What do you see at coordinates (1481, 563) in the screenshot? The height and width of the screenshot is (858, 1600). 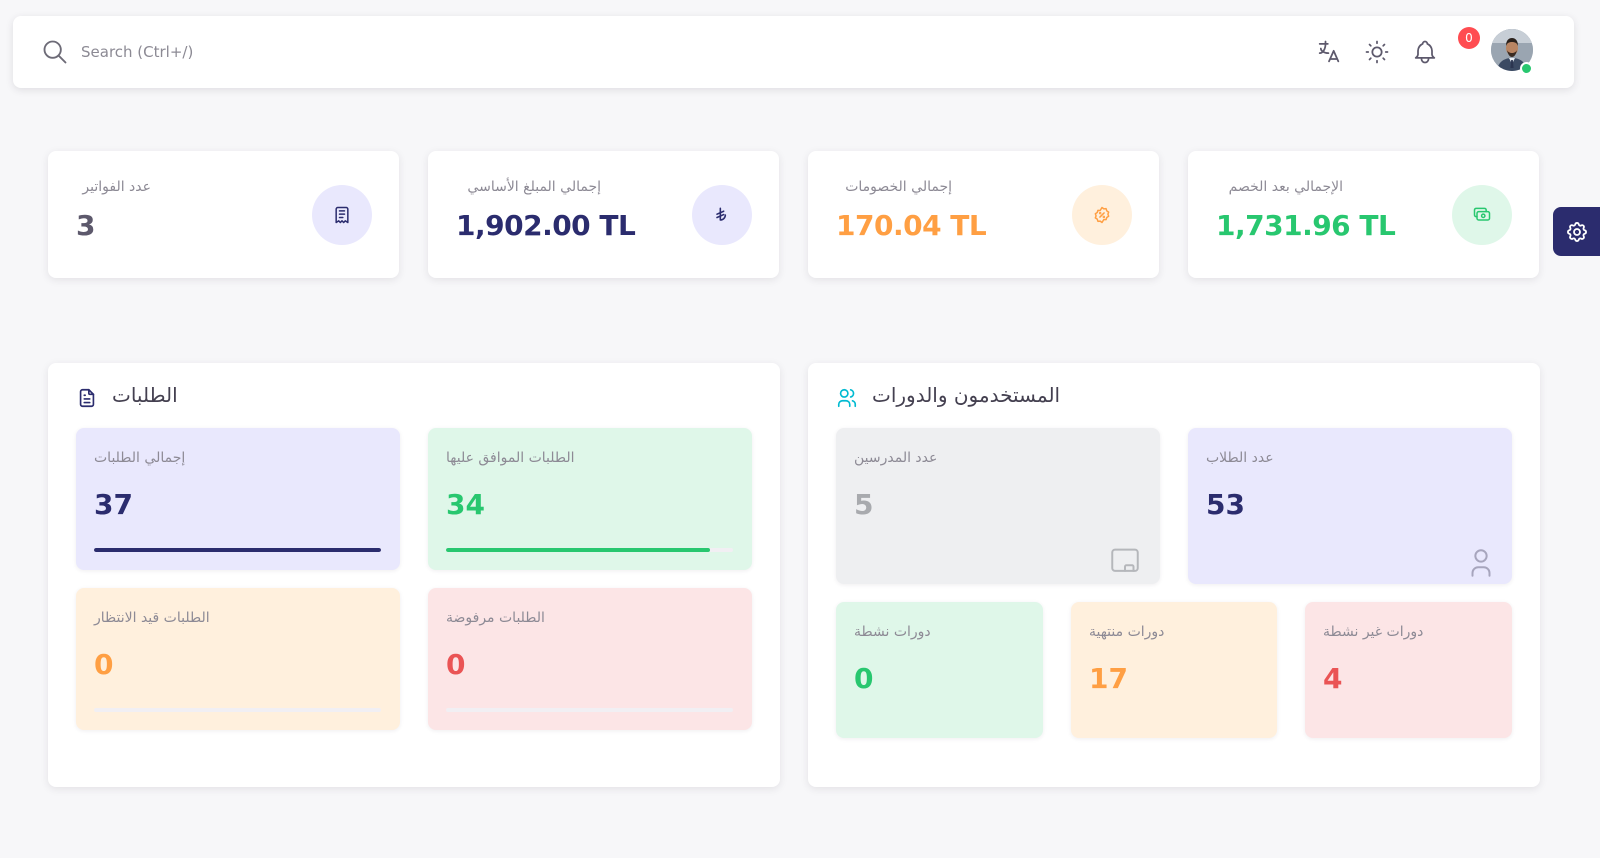 I see `user-icon` at bounding box center [1481, 563].